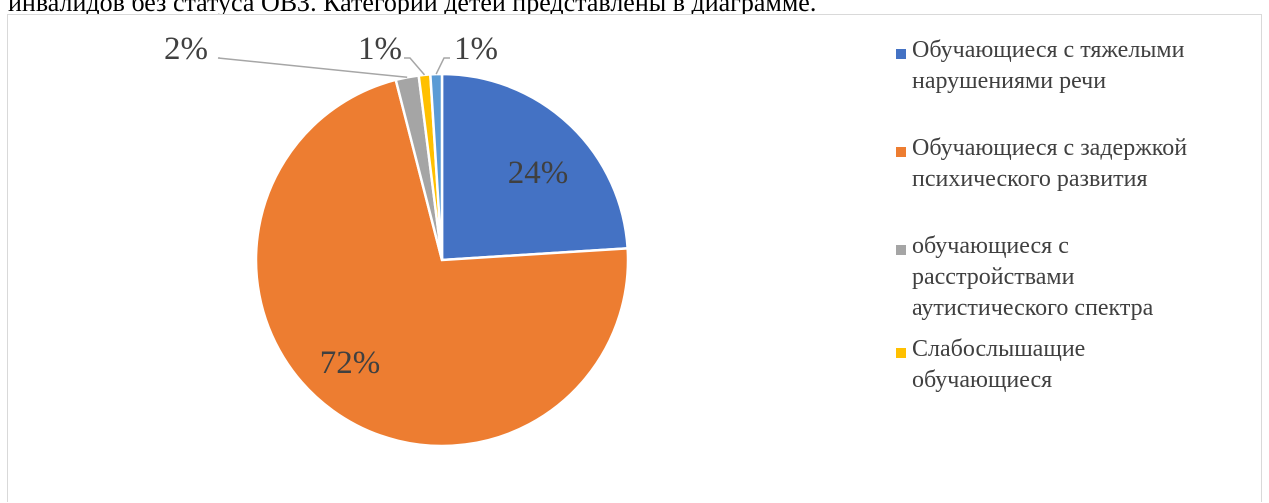 The width and height of the screenshot is (1269, 503). I want to click on legend-swatch-gray, so click(901, 250).